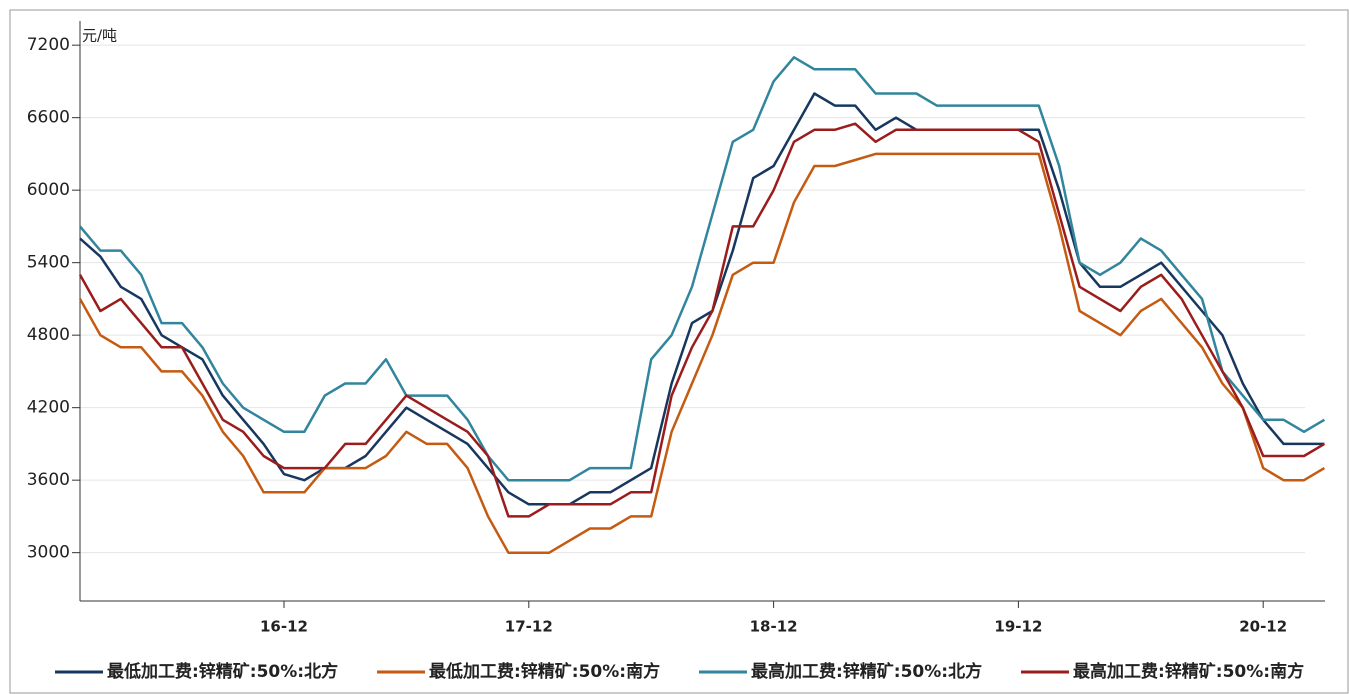 The width and height of the screenshot is (1349, 694). I want to click on legend-label: 最低加工费:锌精矿:50%:北方, so click(222, 671).